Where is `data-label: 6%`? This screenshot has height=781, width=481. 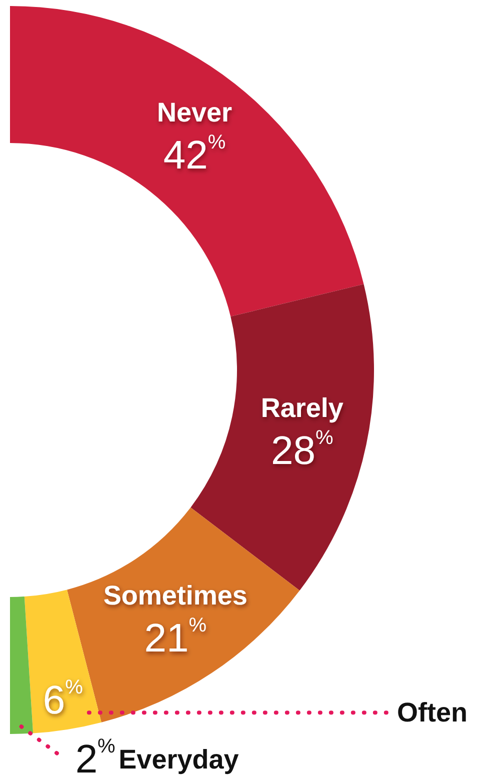 data-label: 6% is located at coordinates (63, 699).